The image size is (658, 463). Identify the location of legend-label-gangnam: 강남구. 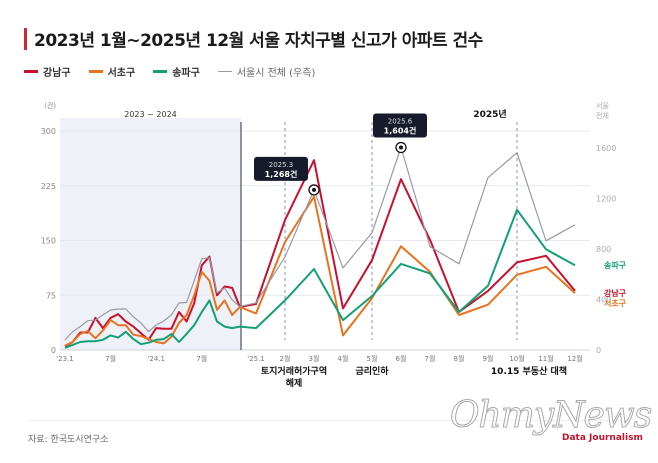
(57, 73).